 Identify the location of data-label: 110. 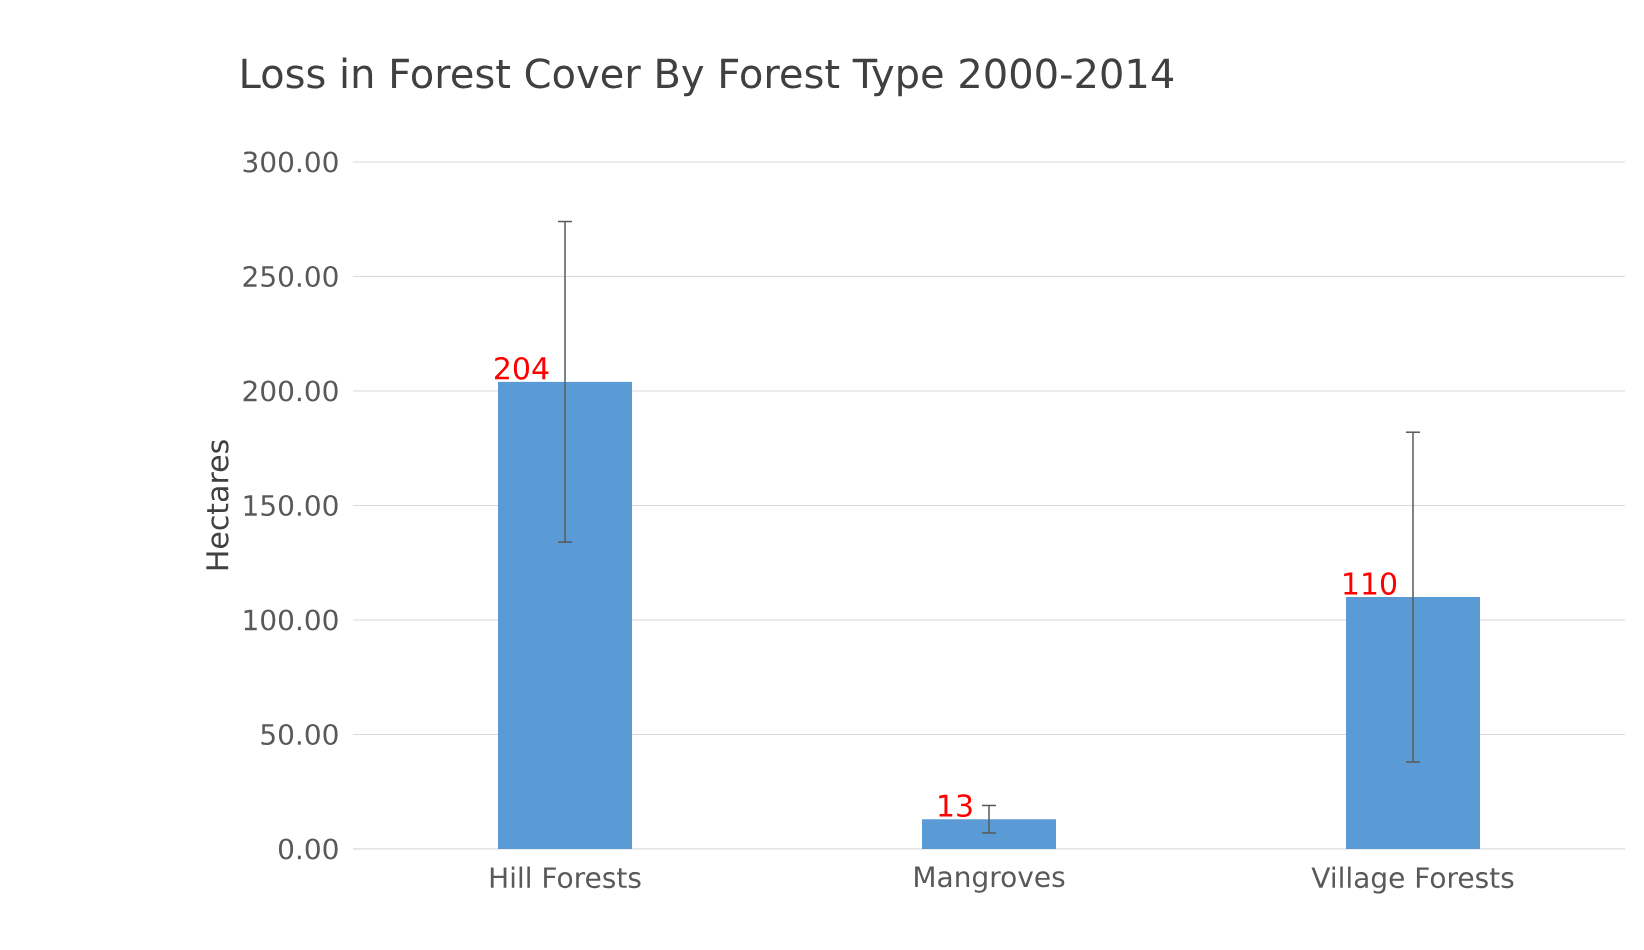
(1370, 583).